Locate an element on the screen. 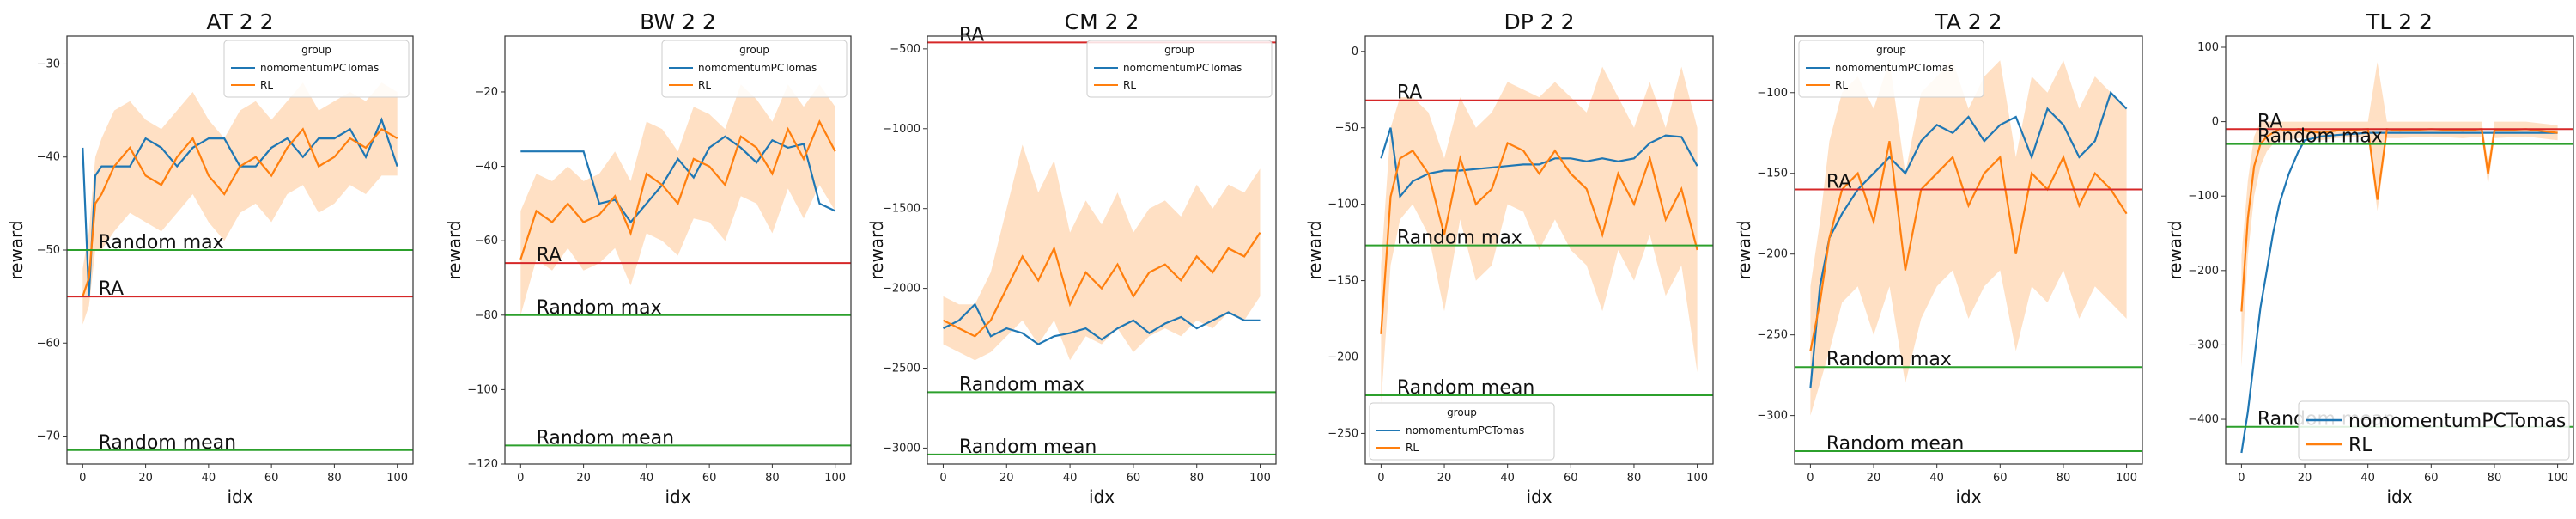 This screenshot has width=2576, height=519. axes-frame is located at coordinates (678, 250).